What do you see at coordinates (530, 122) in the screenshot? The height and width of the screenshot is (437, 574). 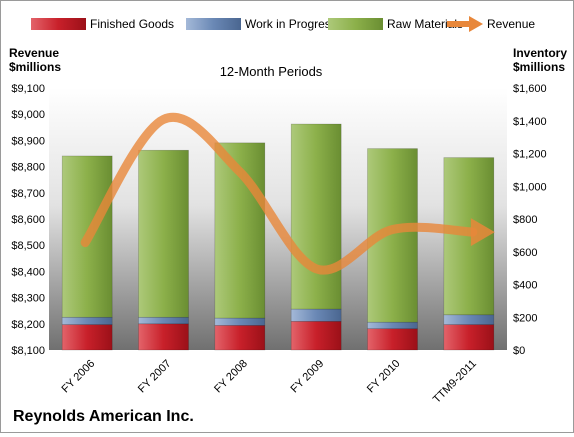 I see `right-tick-label: $1,400` at bounding box center [530, 122].